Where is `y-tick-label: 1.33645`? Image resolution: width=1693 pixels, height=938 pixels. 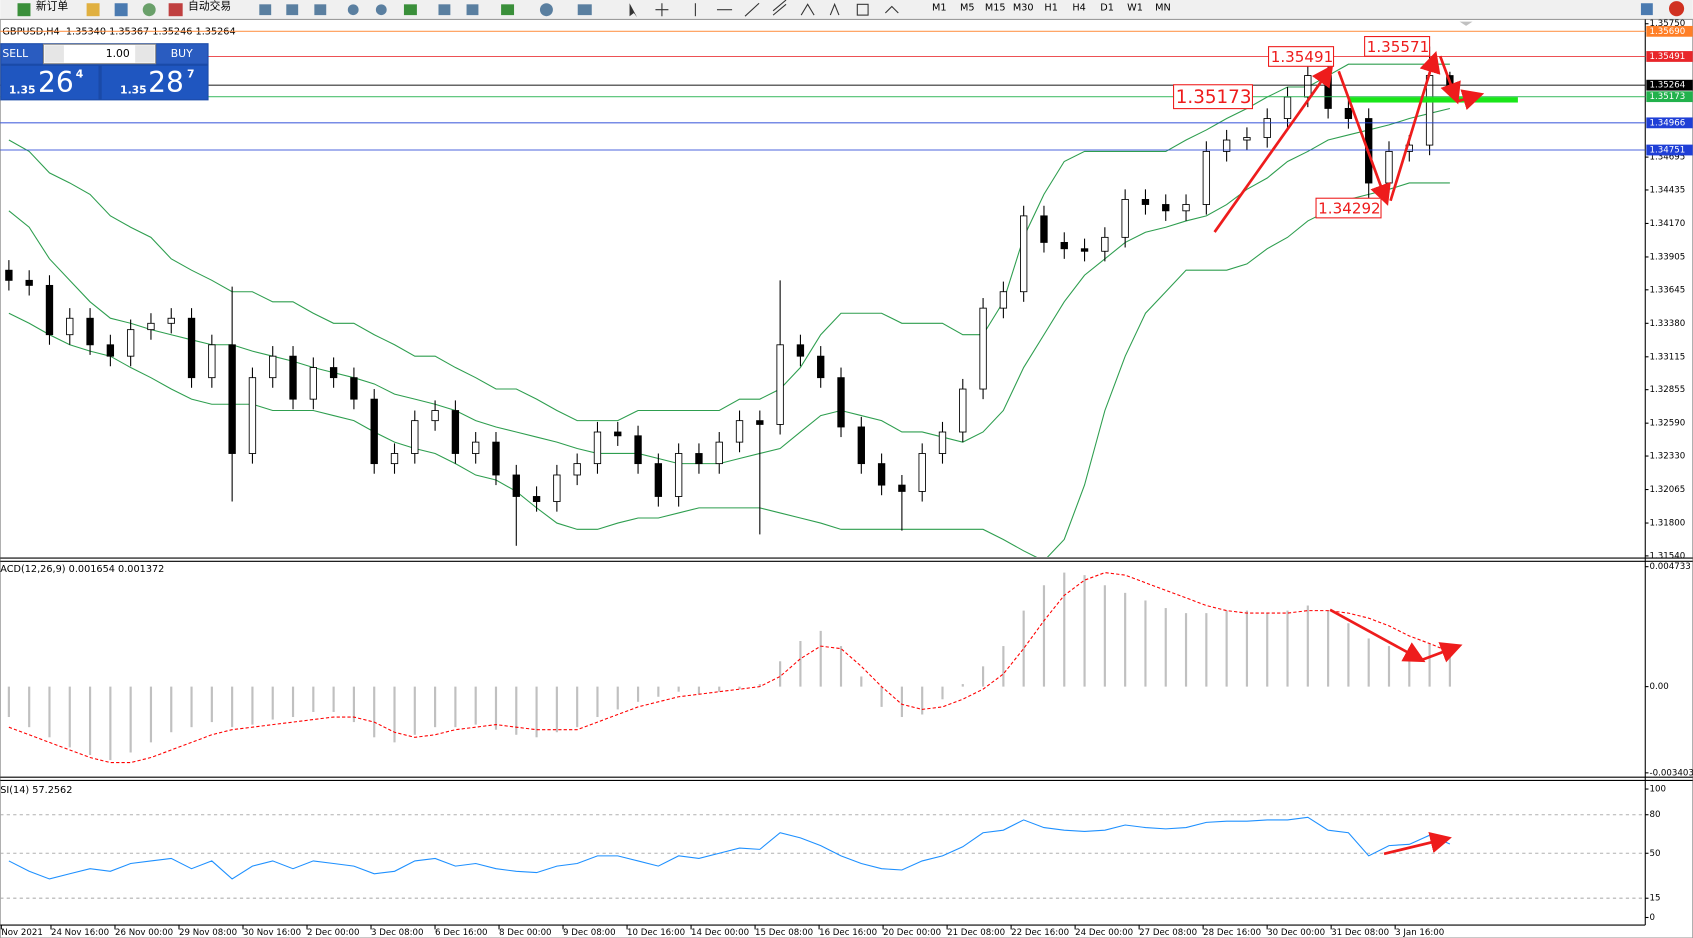 y-tick-label: 1.33645 is located at coordinates (1668, 290).